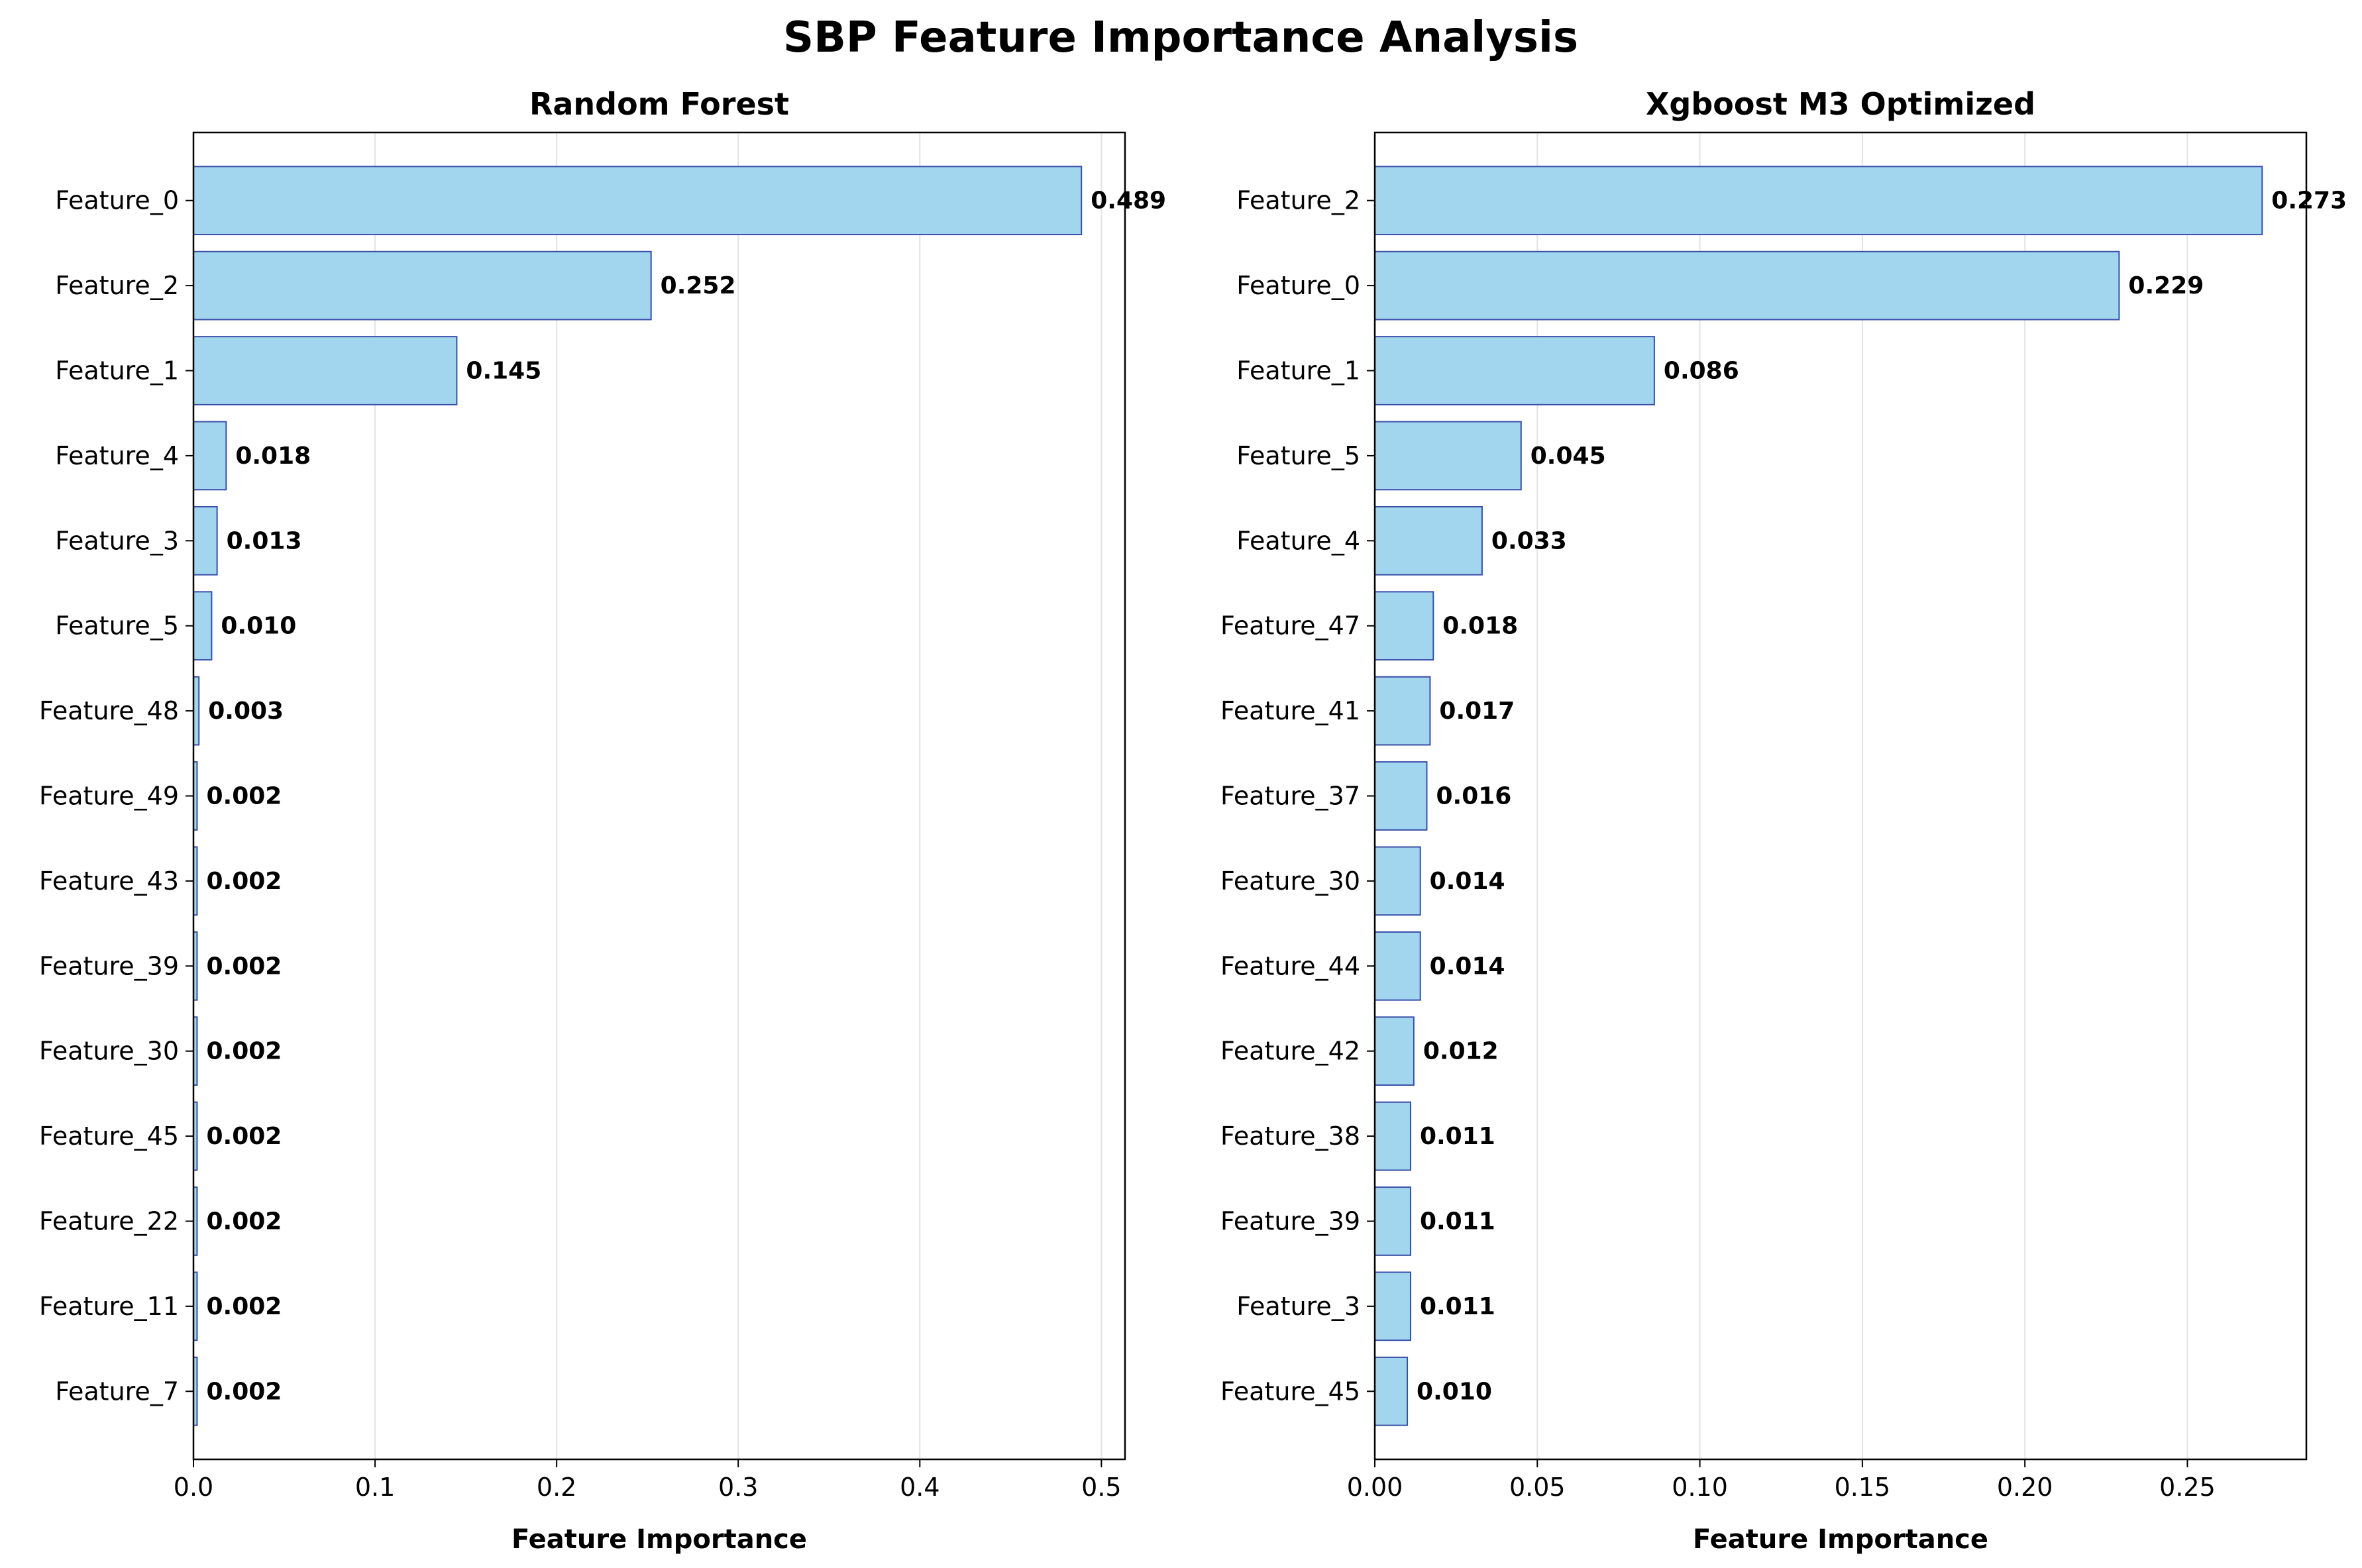  I want to click on x-tick-label: 0.05, so click(1537, 1487).